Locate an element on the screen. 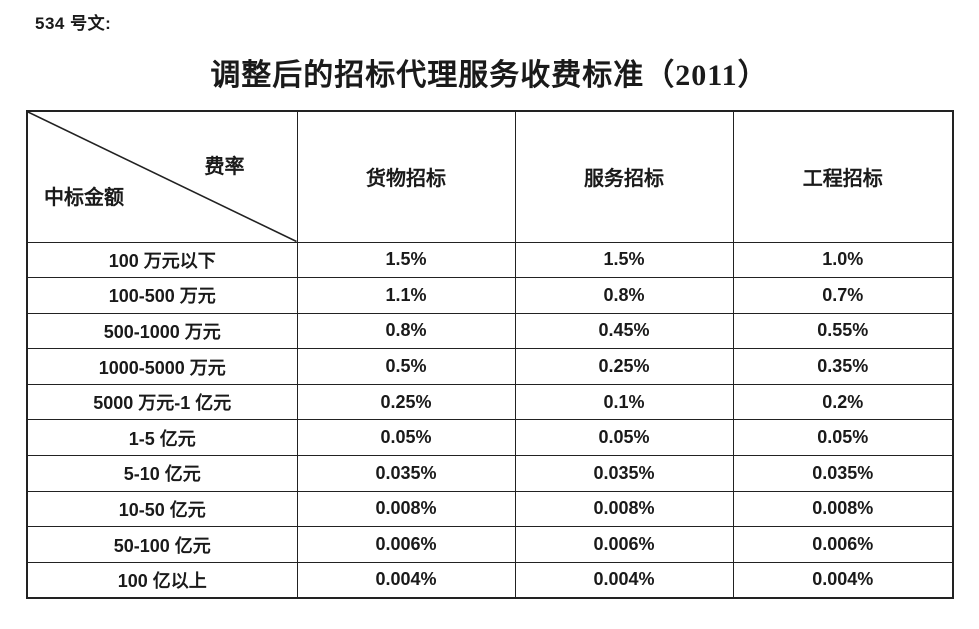  rate-cell: 0.7% is located at coordinates (843, 295).